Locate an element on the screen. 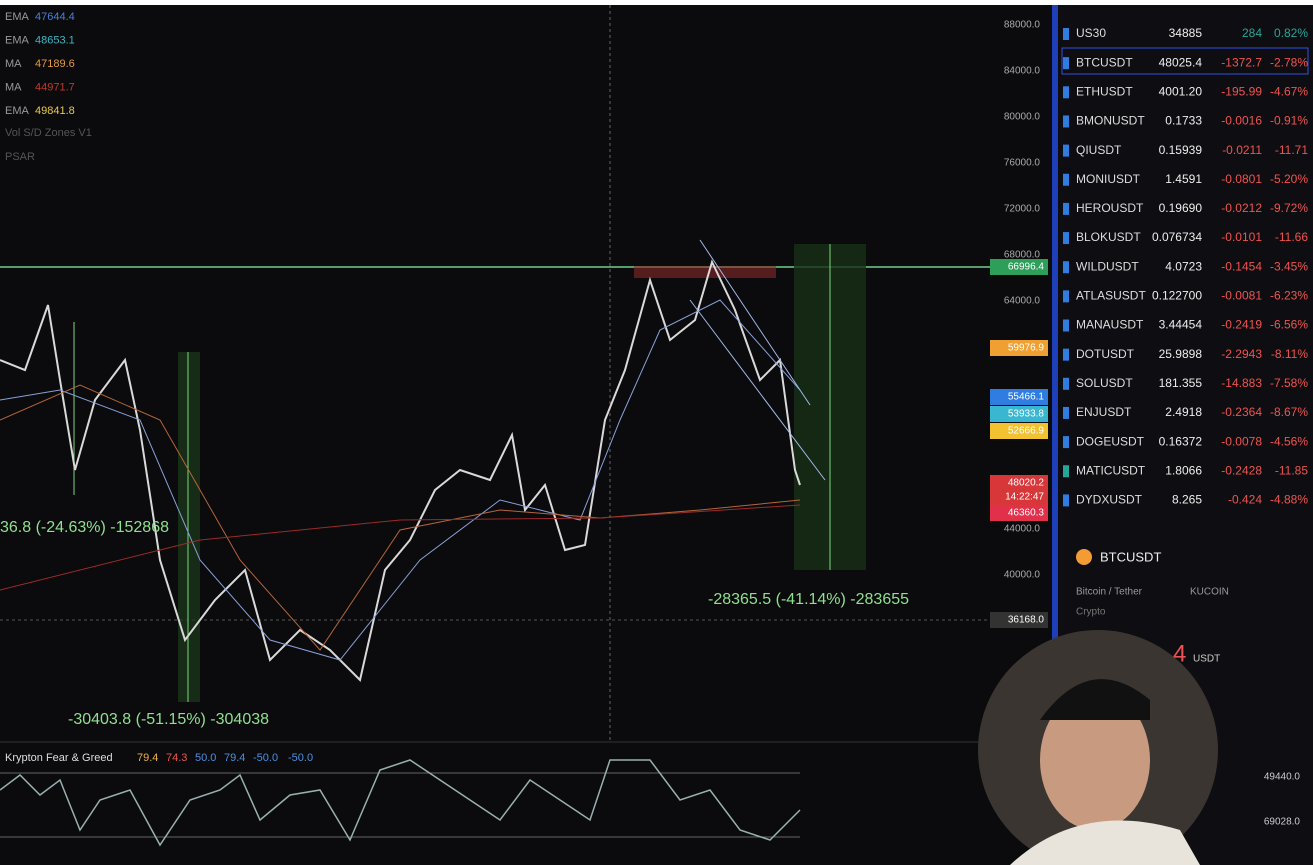 The height and width of the screenshot is (865, 1313). oscillator-value: 50.0 is located at coordinates (205, 758).